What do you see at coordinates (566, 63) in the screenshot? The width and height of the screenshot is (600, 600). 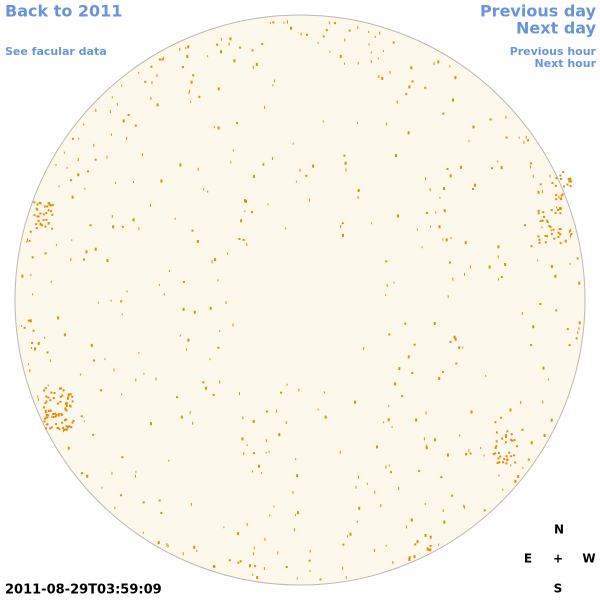 I see `next-hour-link: Next hour` at bounding box center [566, 63].